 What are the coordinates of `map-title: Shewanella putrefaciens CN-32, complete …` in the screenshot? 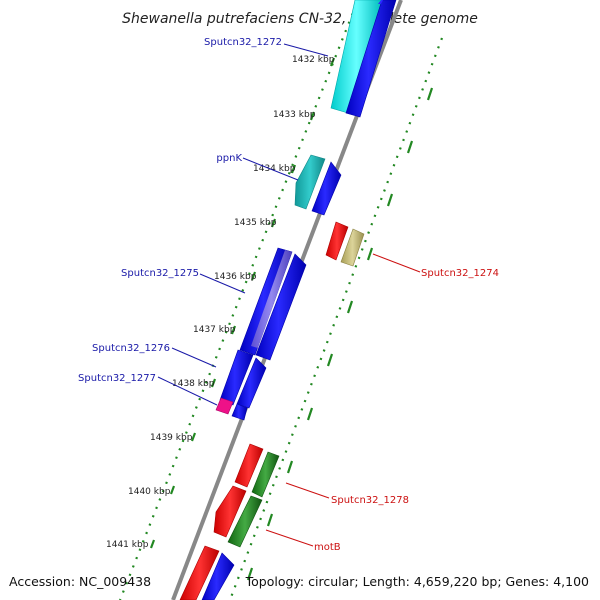 It's located at (300, 19).